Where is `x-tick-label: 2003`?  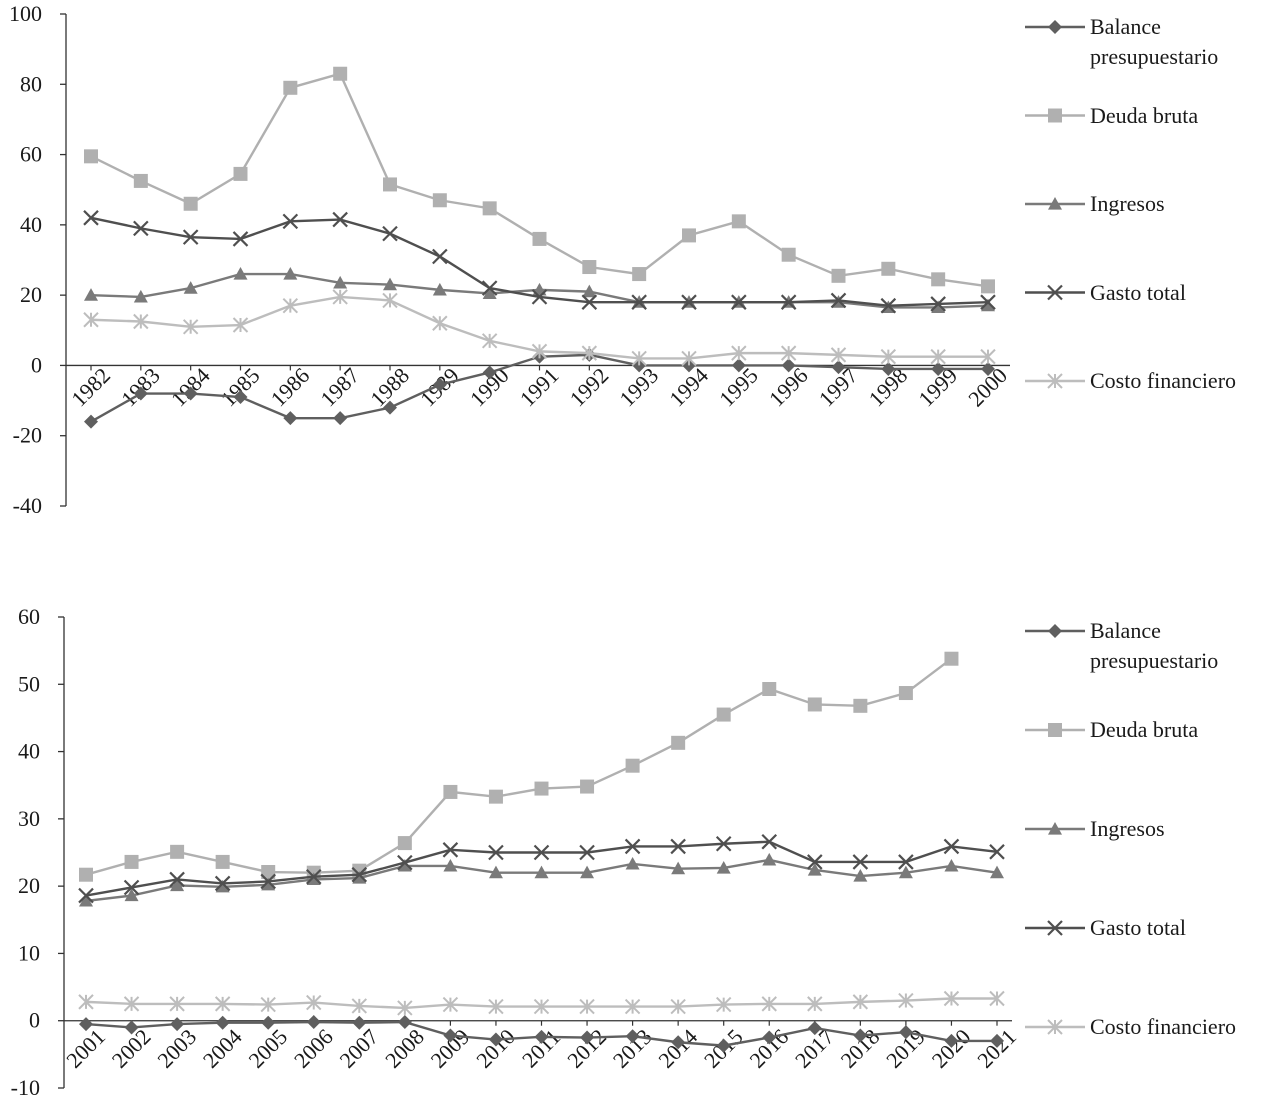 x-tick-label: 2003 is located at coordinates (176, 1048).